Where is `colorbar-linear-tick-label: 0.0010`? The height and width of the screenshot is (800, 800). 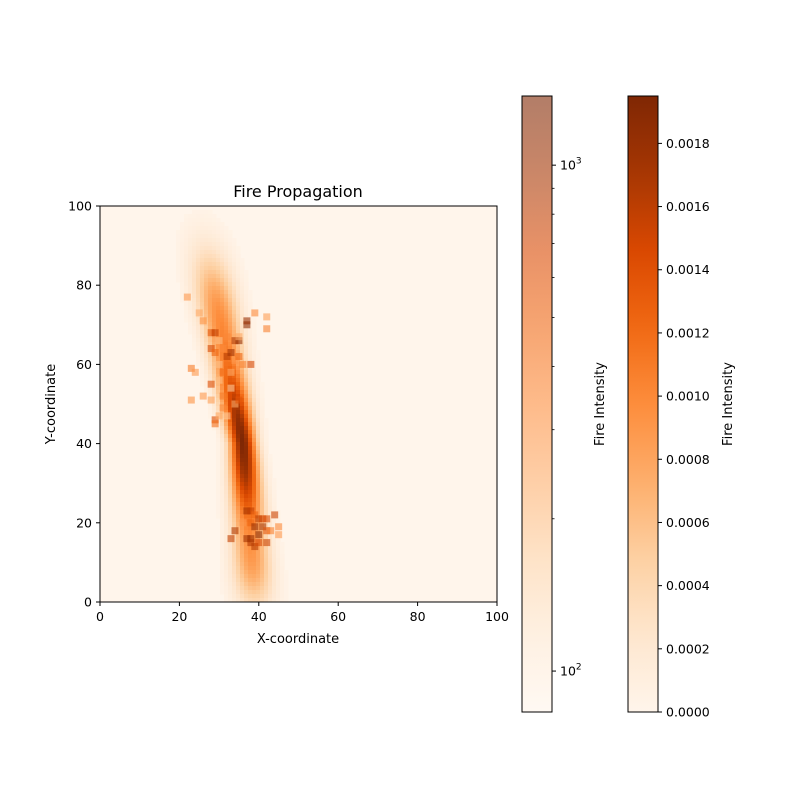 colorbar-linear-tick-label: 0.0010 is located at coordinates (688, 396).